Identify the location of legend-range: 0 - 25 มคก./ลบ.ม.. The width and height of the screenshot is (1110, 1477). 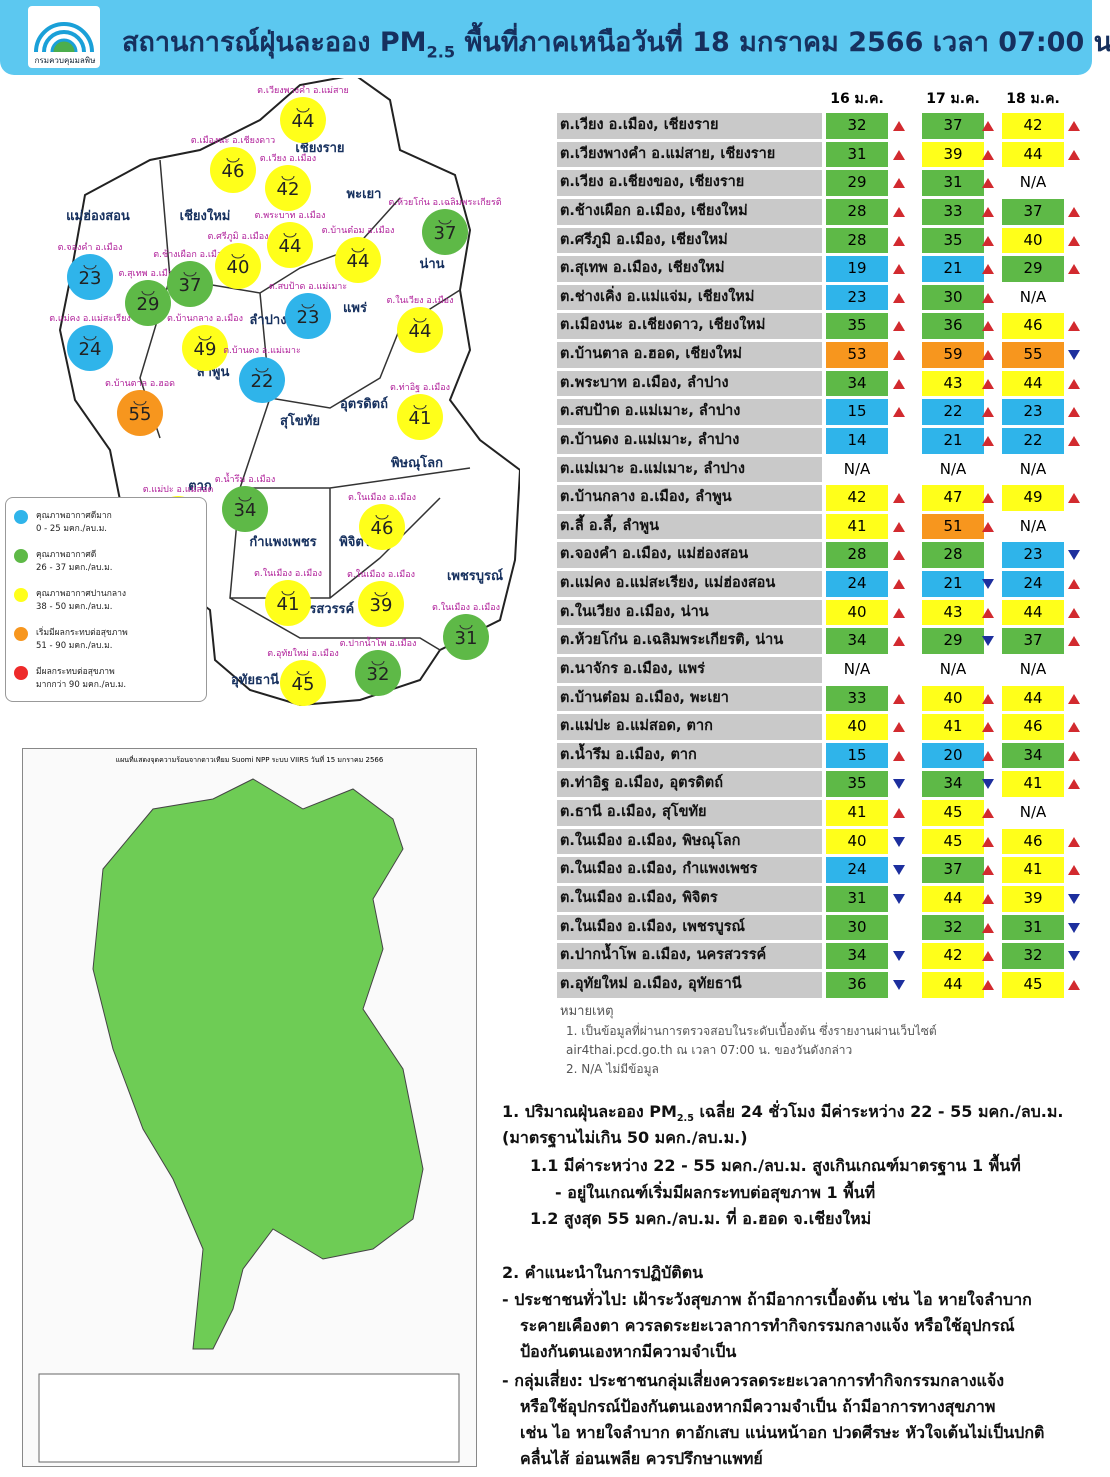
(72, 529).